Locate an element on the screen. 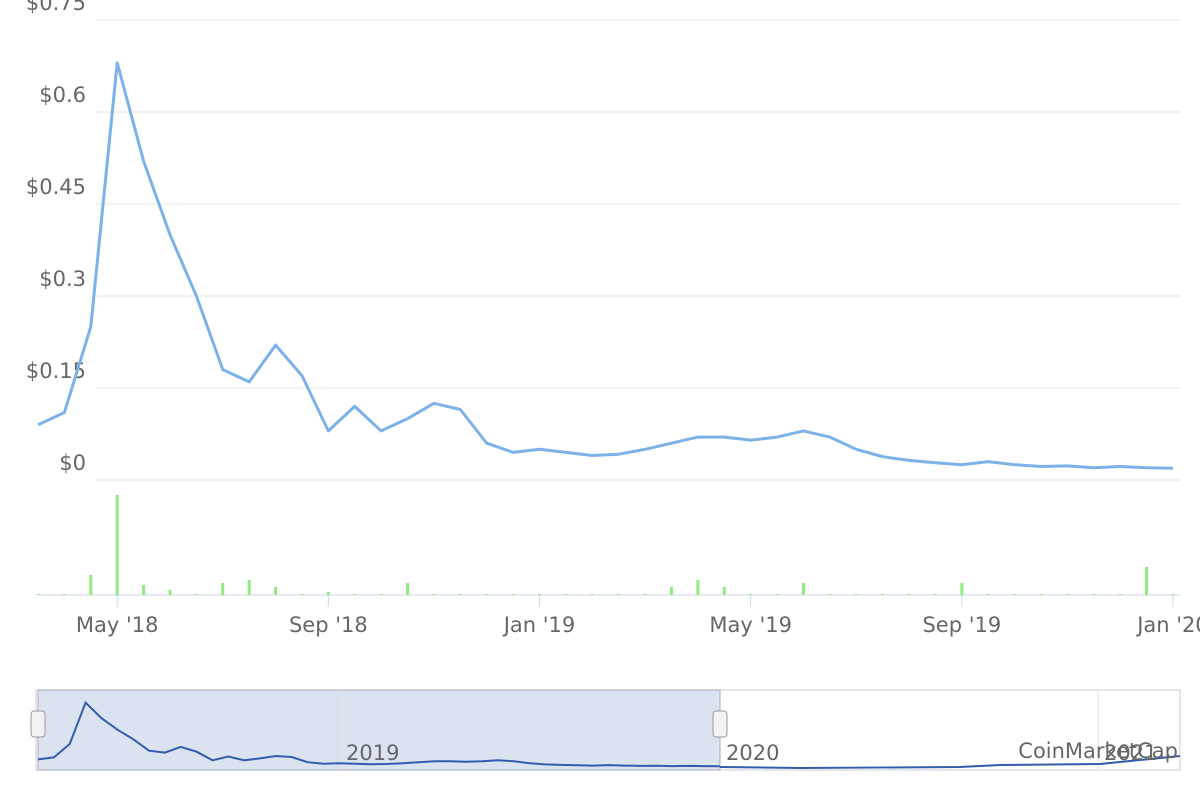 Image resolution: width=1200 pixels, height=800 pixels. navigator-selection is located at coordinates (379, 730).